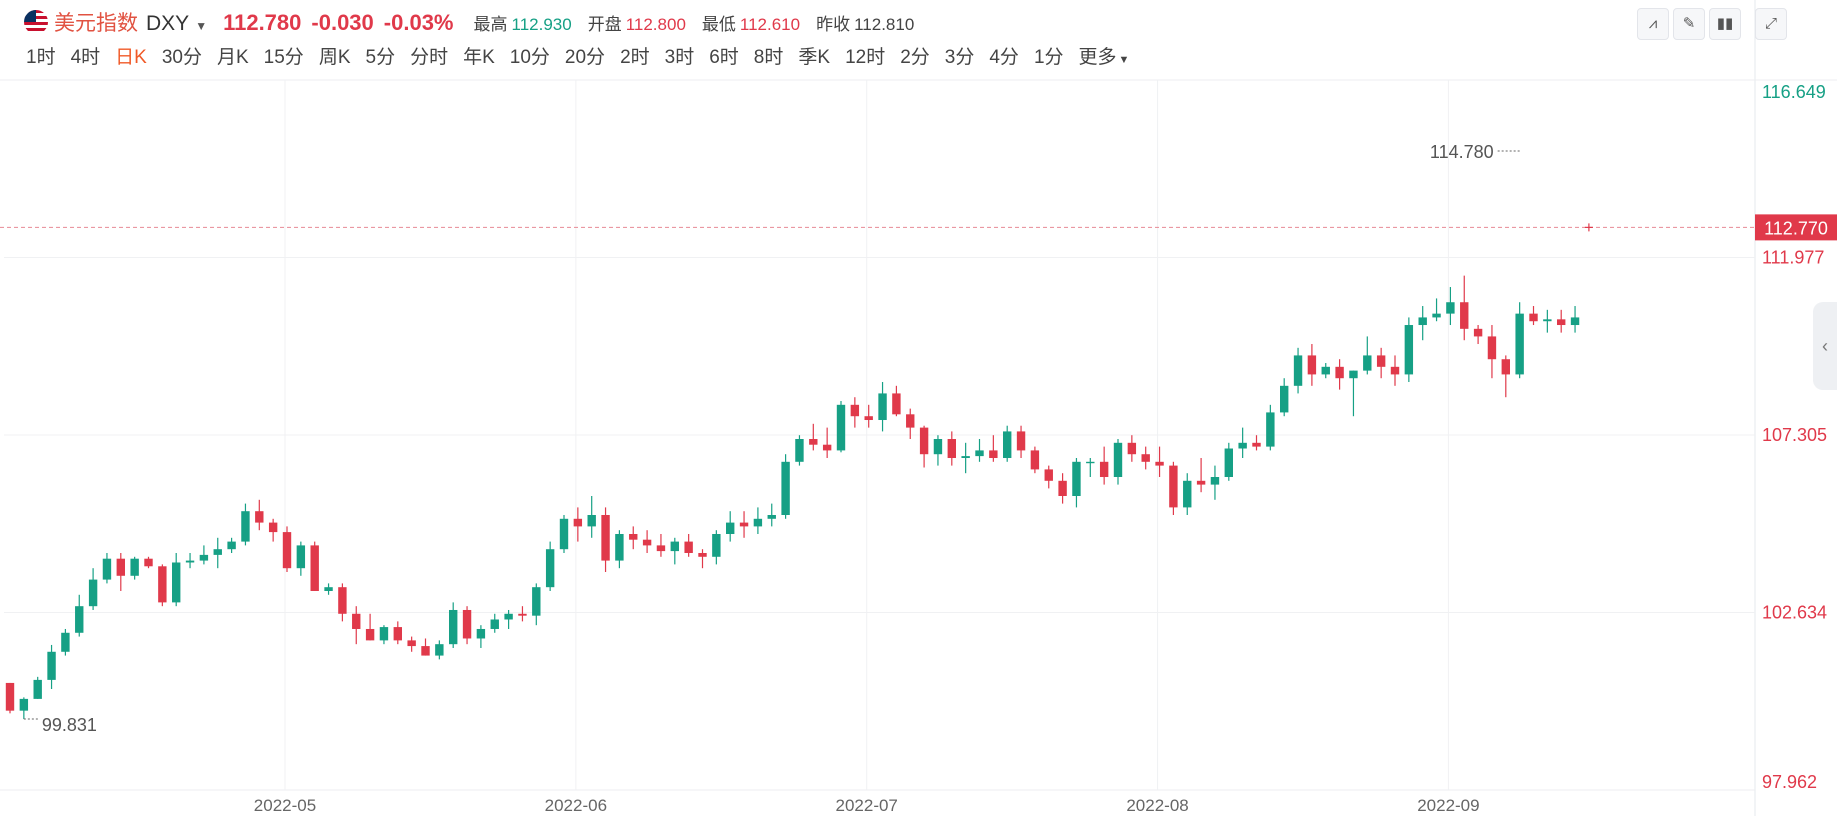 This screenshot has height=816, width=1837. What do you see at coordinates (1793, 258) in the screenshot?
I see `y-tick-label: 111.977` at bounding box center [1793, 258].